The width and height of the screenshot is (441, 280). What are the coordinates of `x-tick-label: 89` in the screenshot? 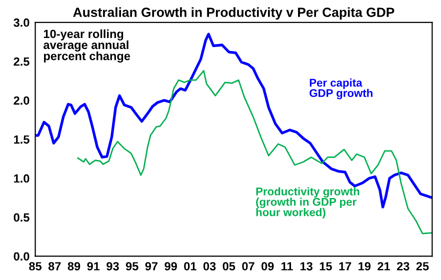 It's located at (74, 266).